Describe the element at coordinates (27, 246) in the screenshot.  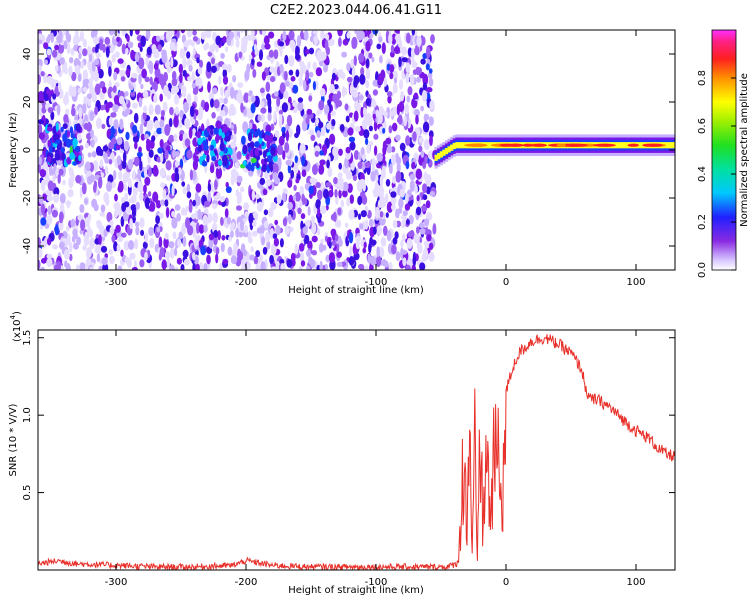
I see `y-tick-label: -40` at that location.